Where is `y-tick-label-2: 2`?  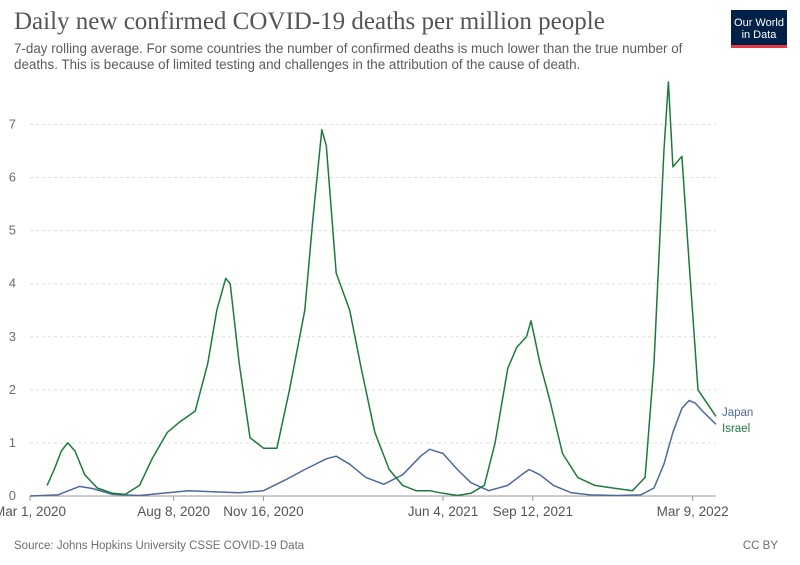 y-tick-label-2: 2 is located at coordinates (12, 389).